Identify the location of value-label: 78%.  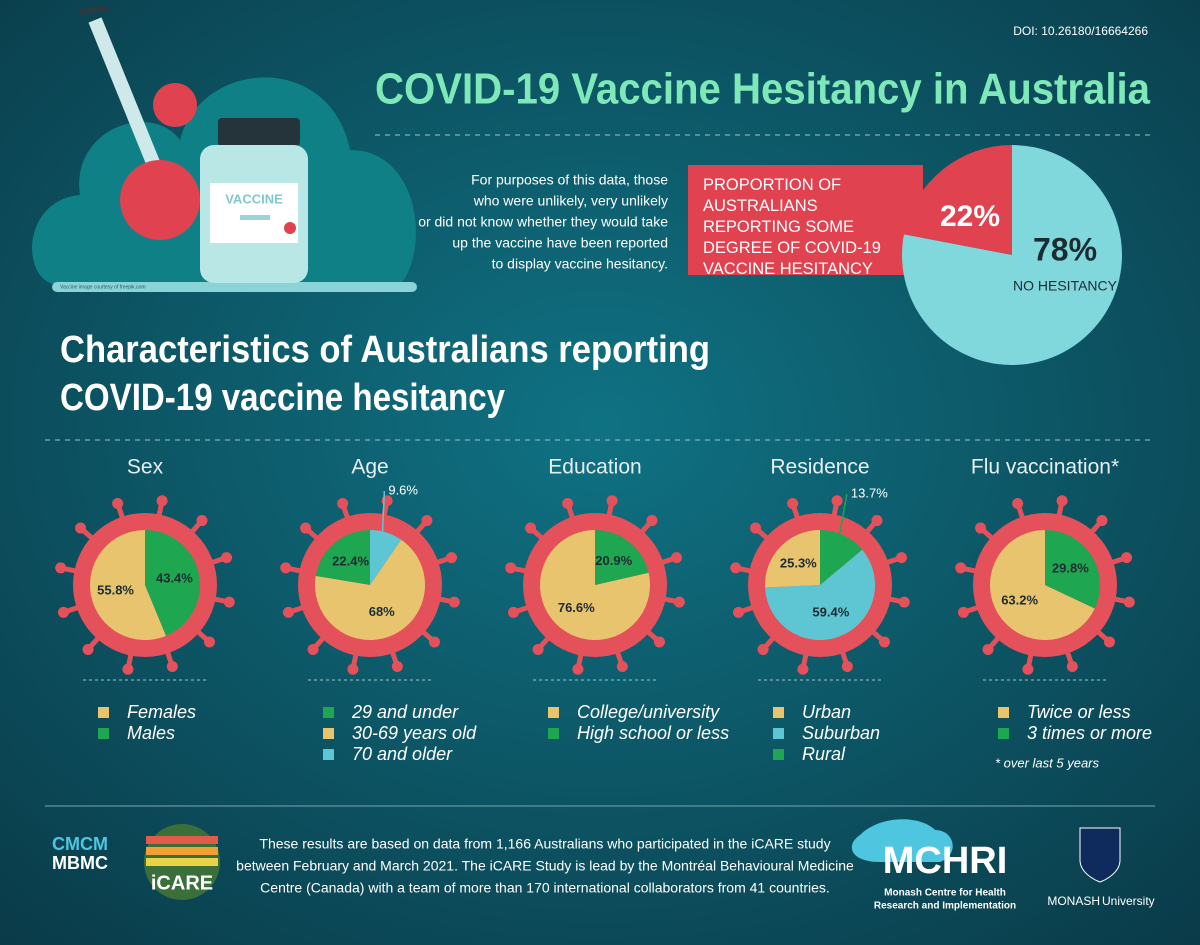
(1065, 249).